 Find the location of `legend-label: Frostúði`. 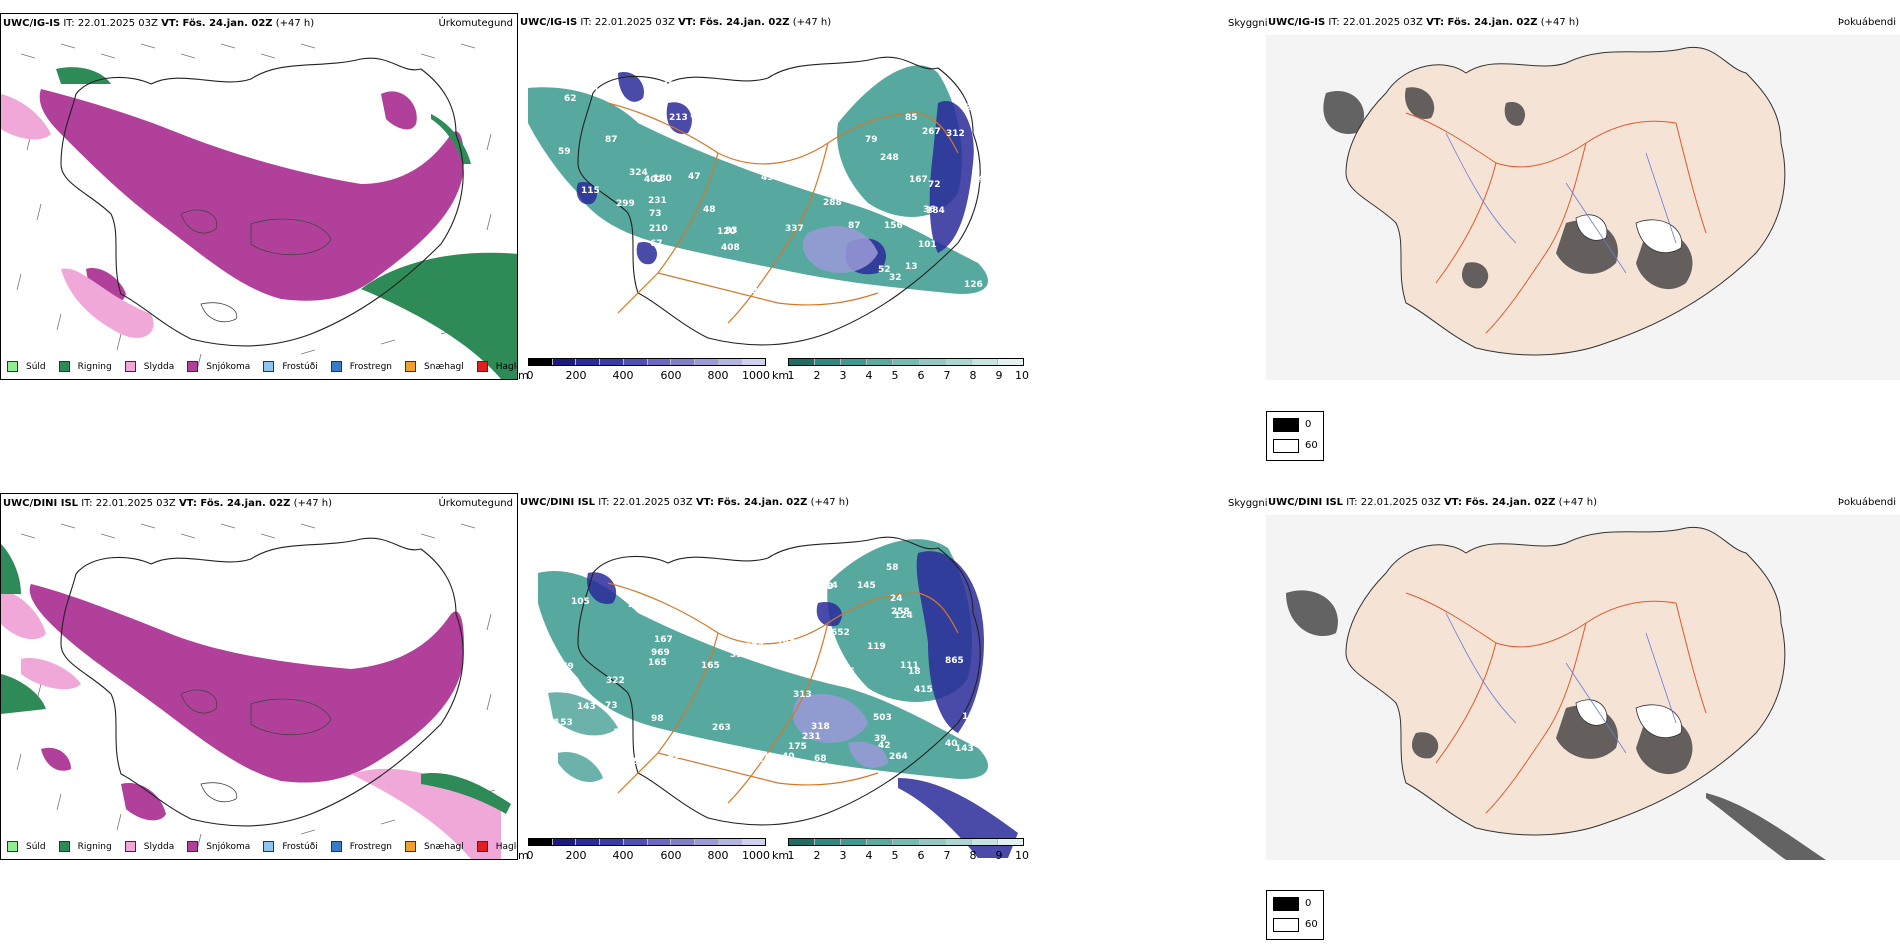

legend-label: Frostúði is located at coordinates (300, 366).